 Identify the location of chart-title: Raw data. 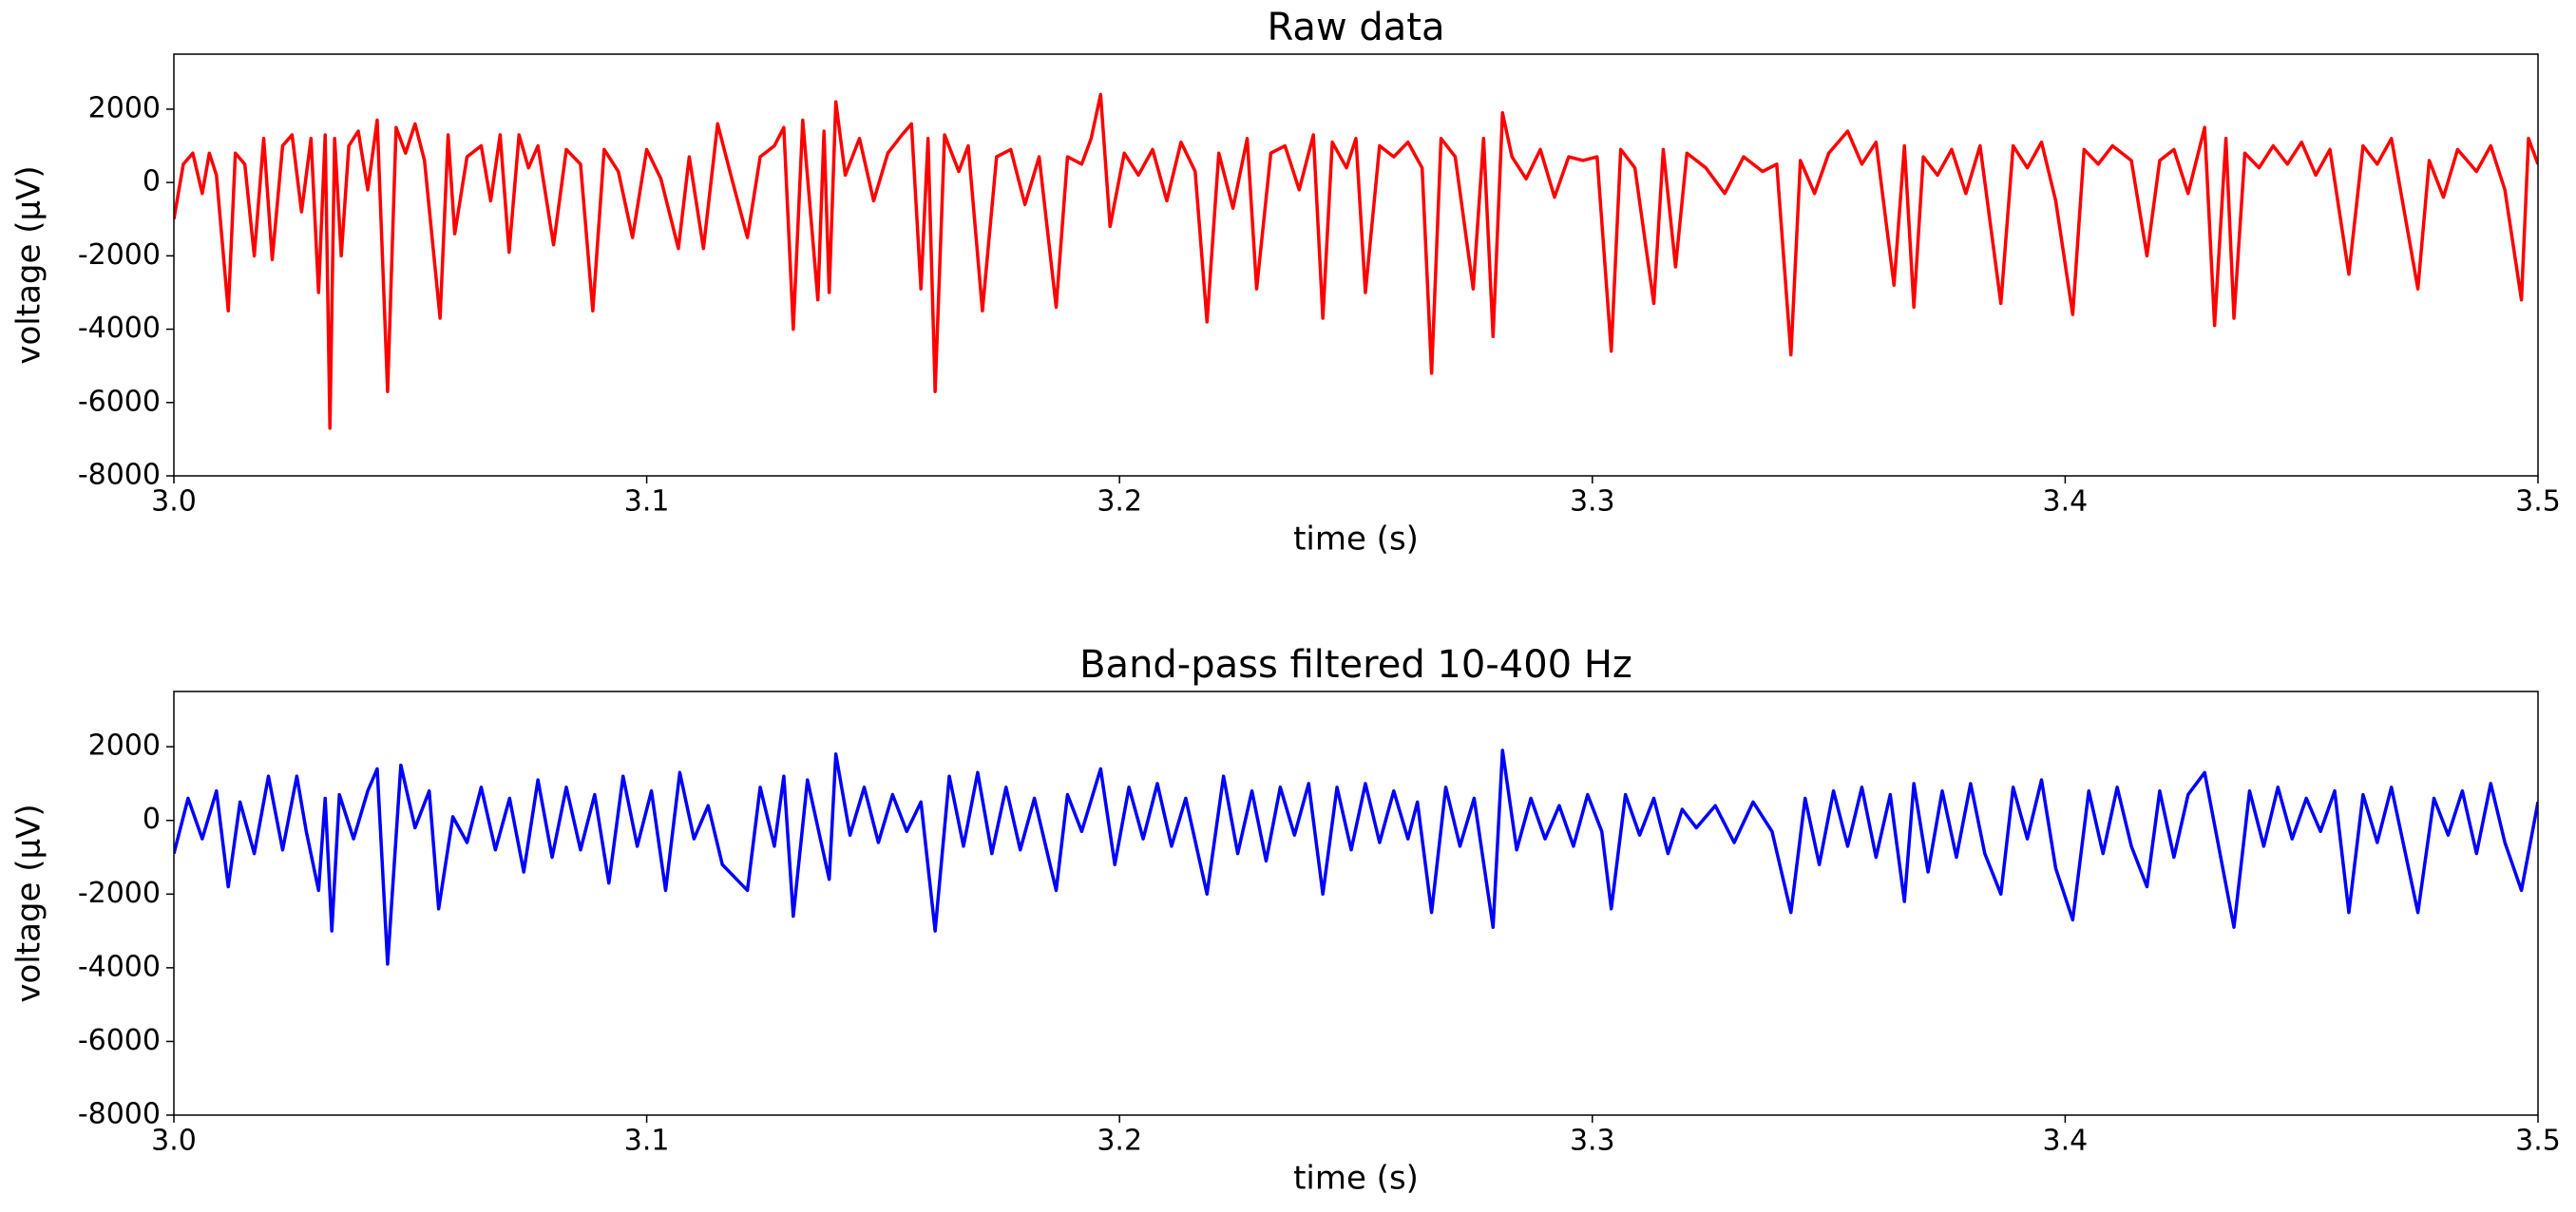
(1356, 27).